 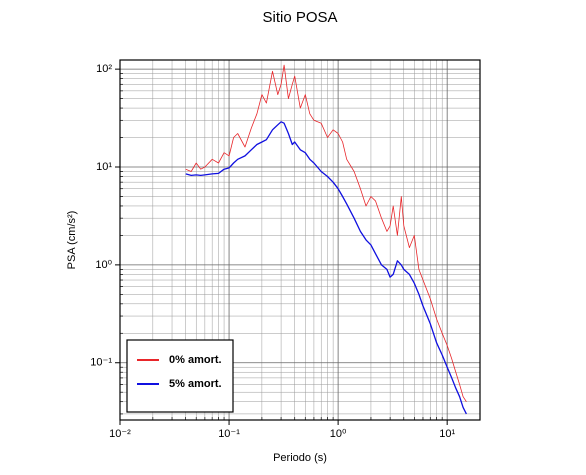 I want to click on y-axis-label: PSA (cm/s²), so click(x=72, y=240).